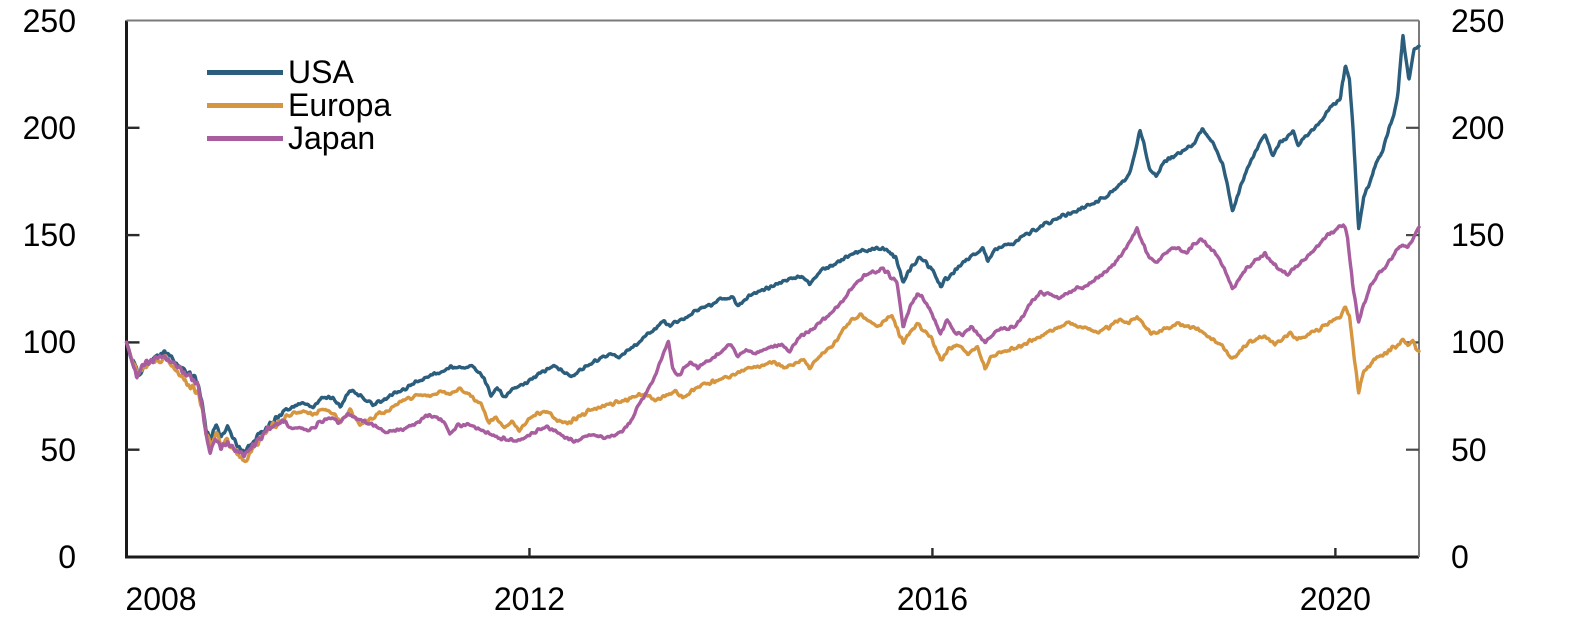 The width and height of the screenshot is (1592, 643). Describe the element at coordinates (340, 105) in the screenshot. I see `europa-legend-label: Europa` at that location.